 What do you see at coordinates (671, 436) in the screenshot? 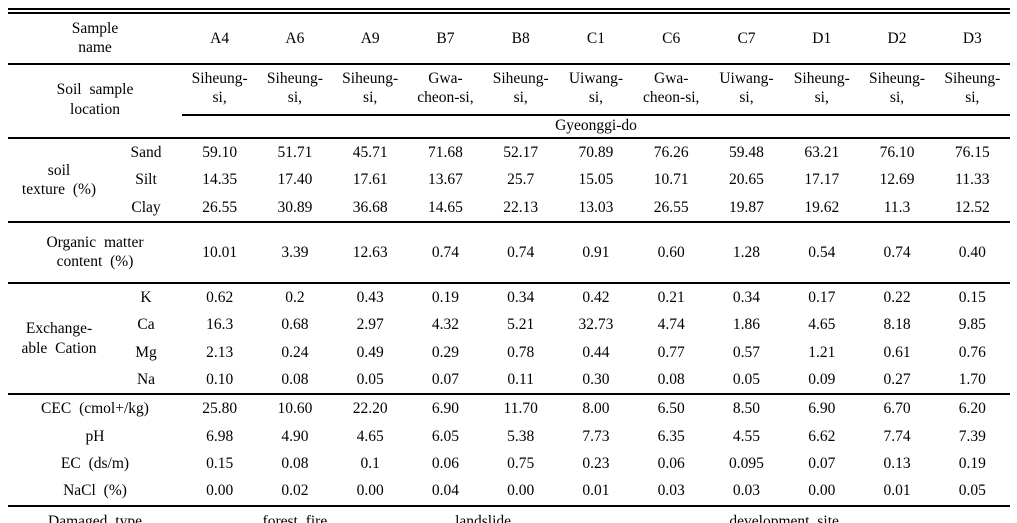
I see `ph-value-6: 6.35` at bounding box center [671, 436].